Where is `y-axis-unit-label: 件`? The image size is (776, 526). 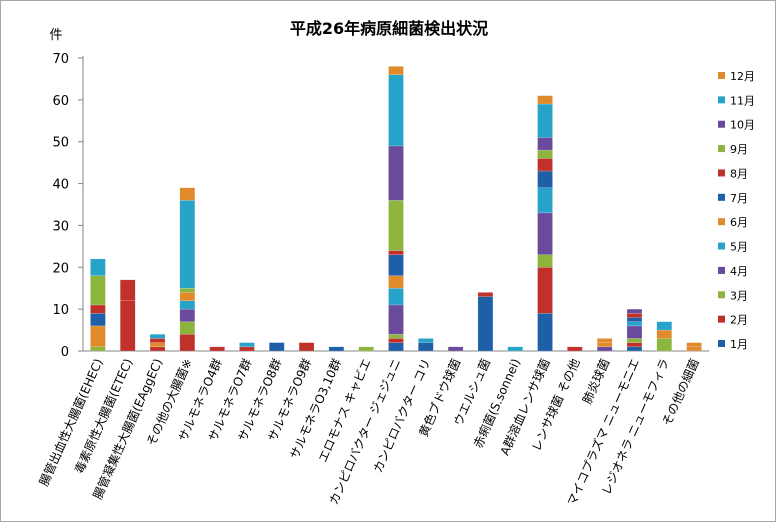 y-axis-unit-label: 件 is located at coordinates (55, 35).